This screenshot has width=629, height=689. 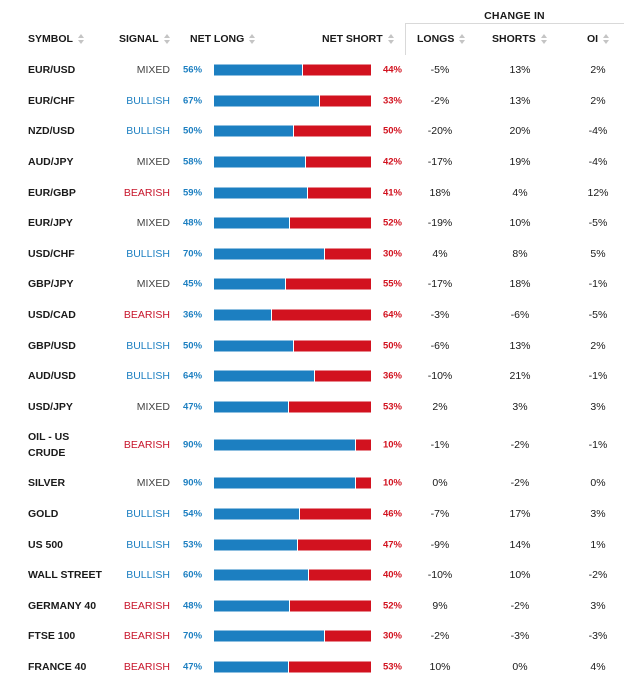 What do you see at coordinates (43, 514) in the screenshot?
I see `symbol-cell: GOLD` at bounding box center [43, 514].